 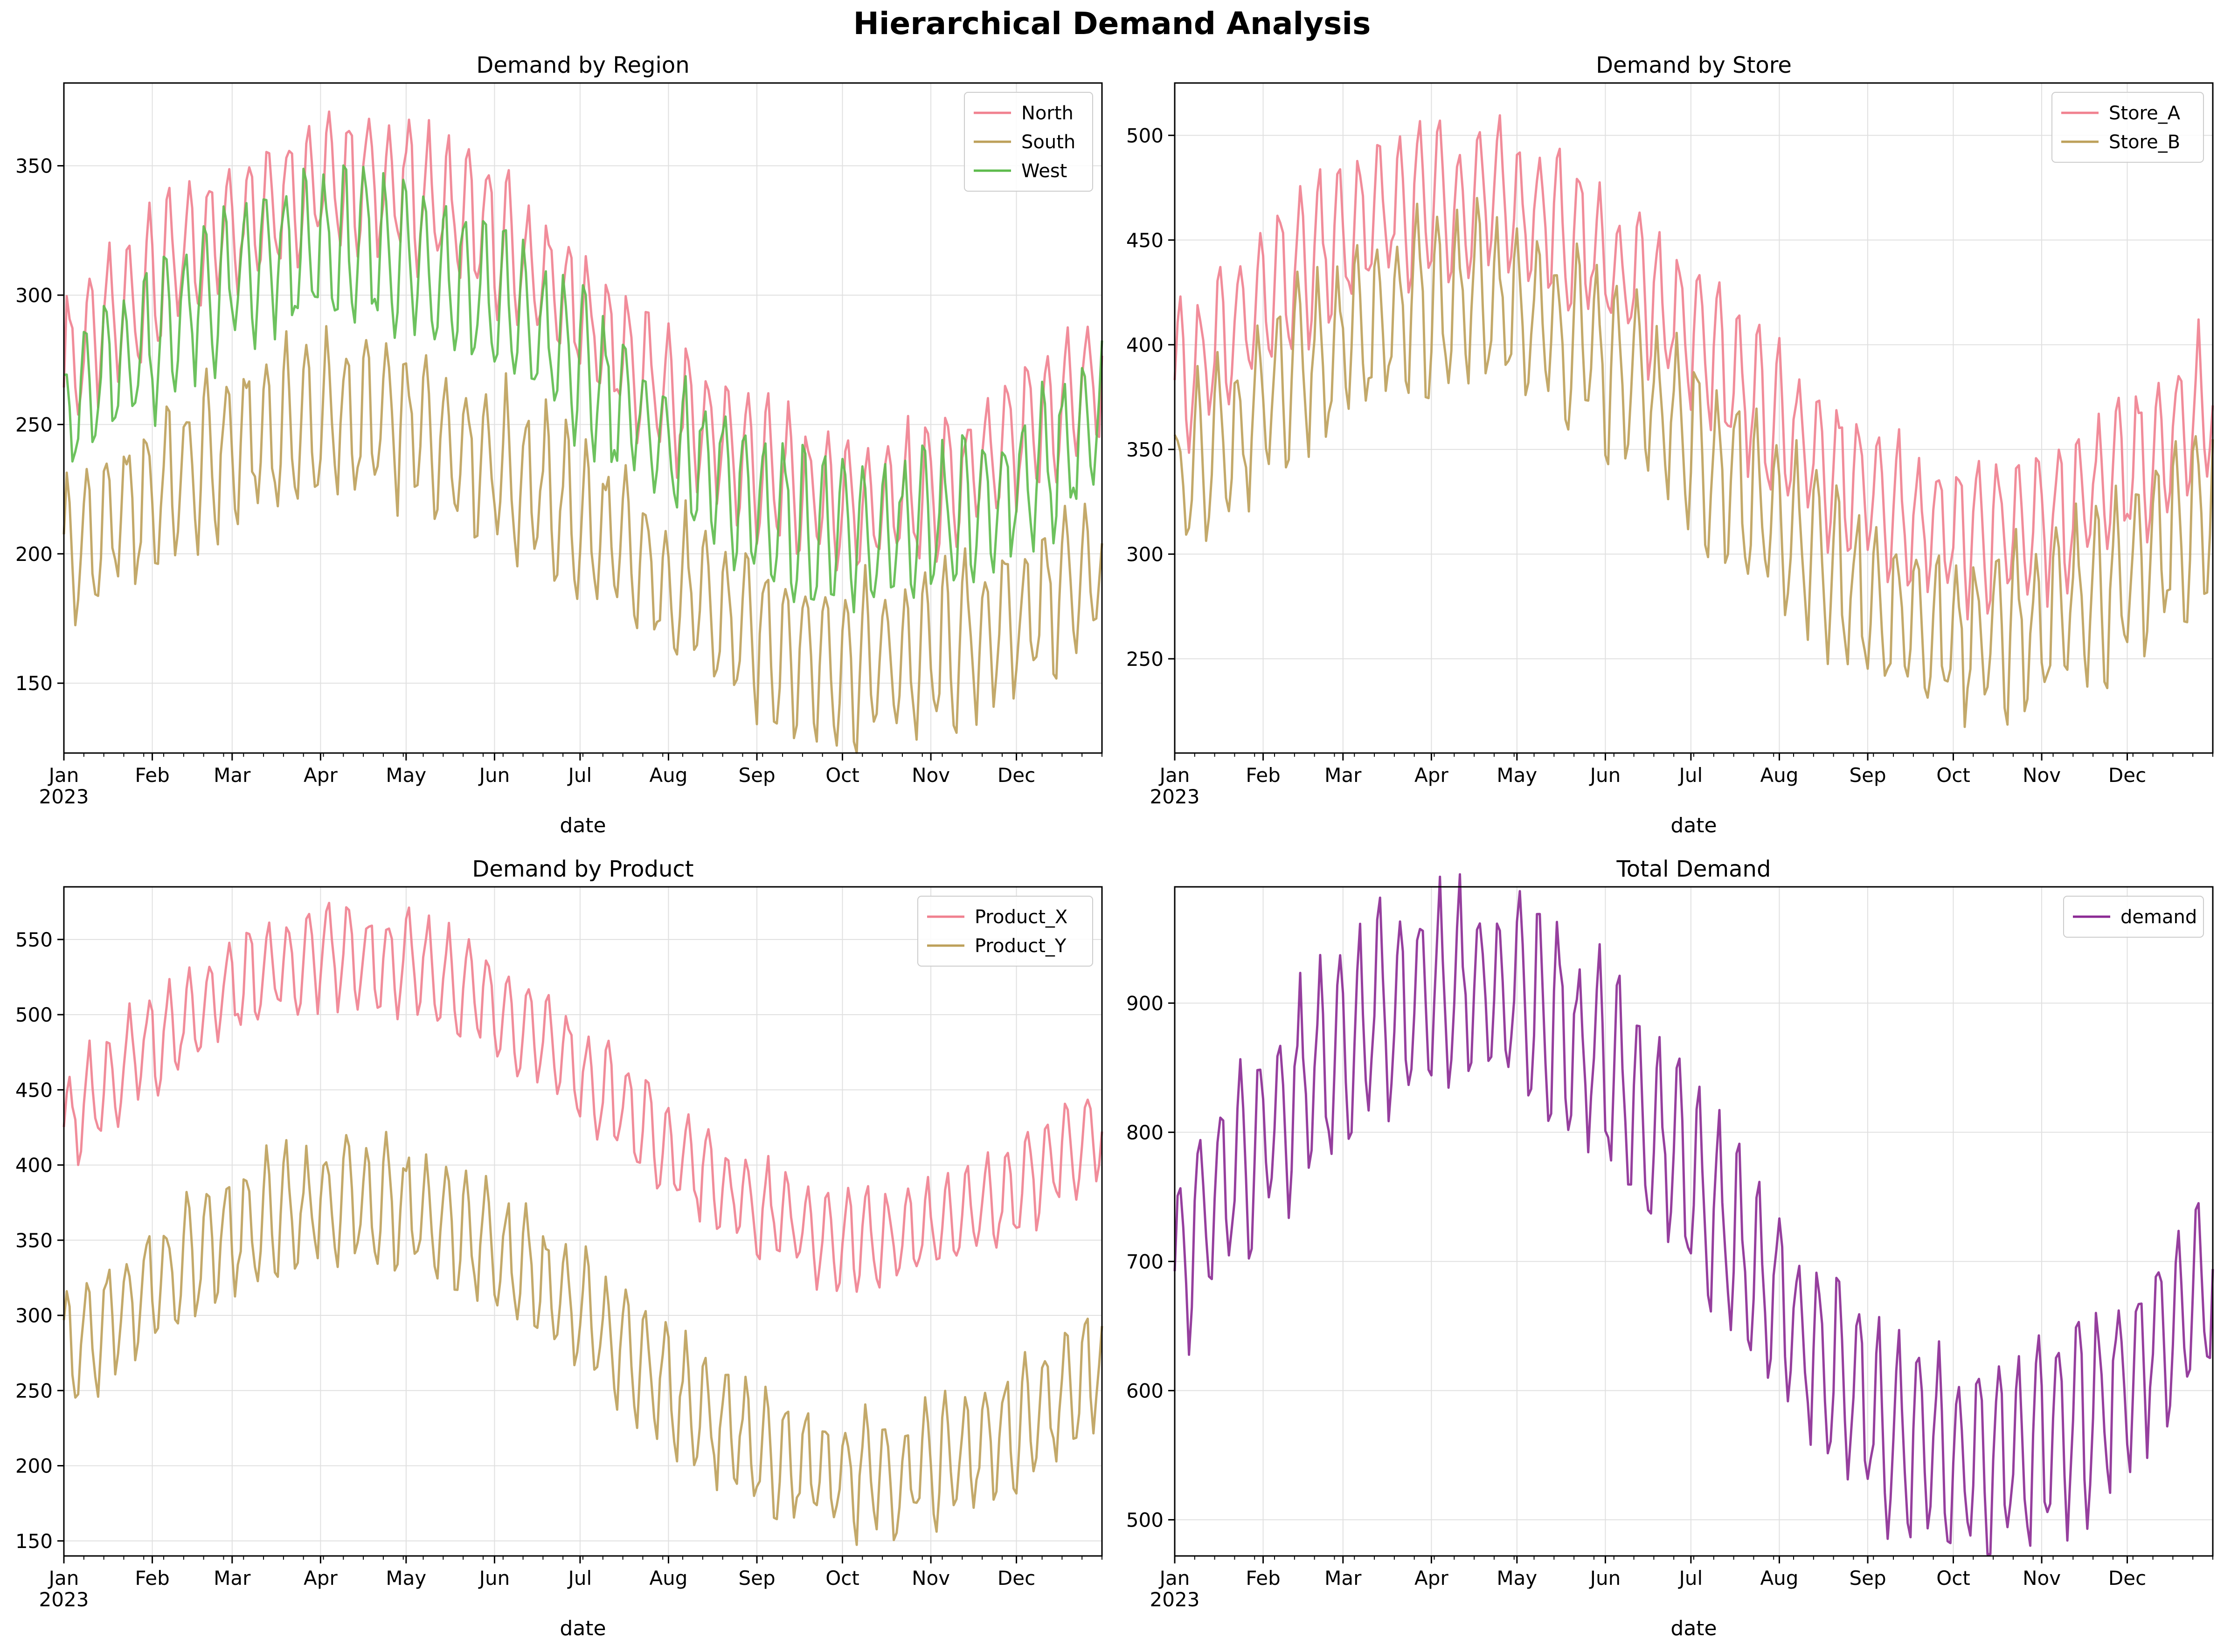 I want to click on legend: North South West, so click(x=1028, y=142).